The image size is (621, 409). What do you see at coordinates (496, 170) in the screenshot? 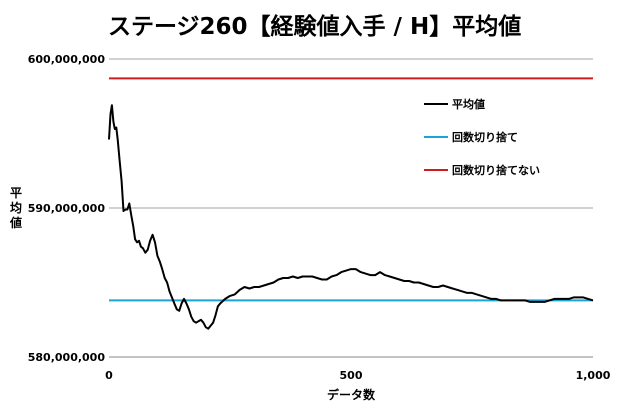
I see `legend-label-2: 回数切り捨てない` at bounding box center [496, 170].